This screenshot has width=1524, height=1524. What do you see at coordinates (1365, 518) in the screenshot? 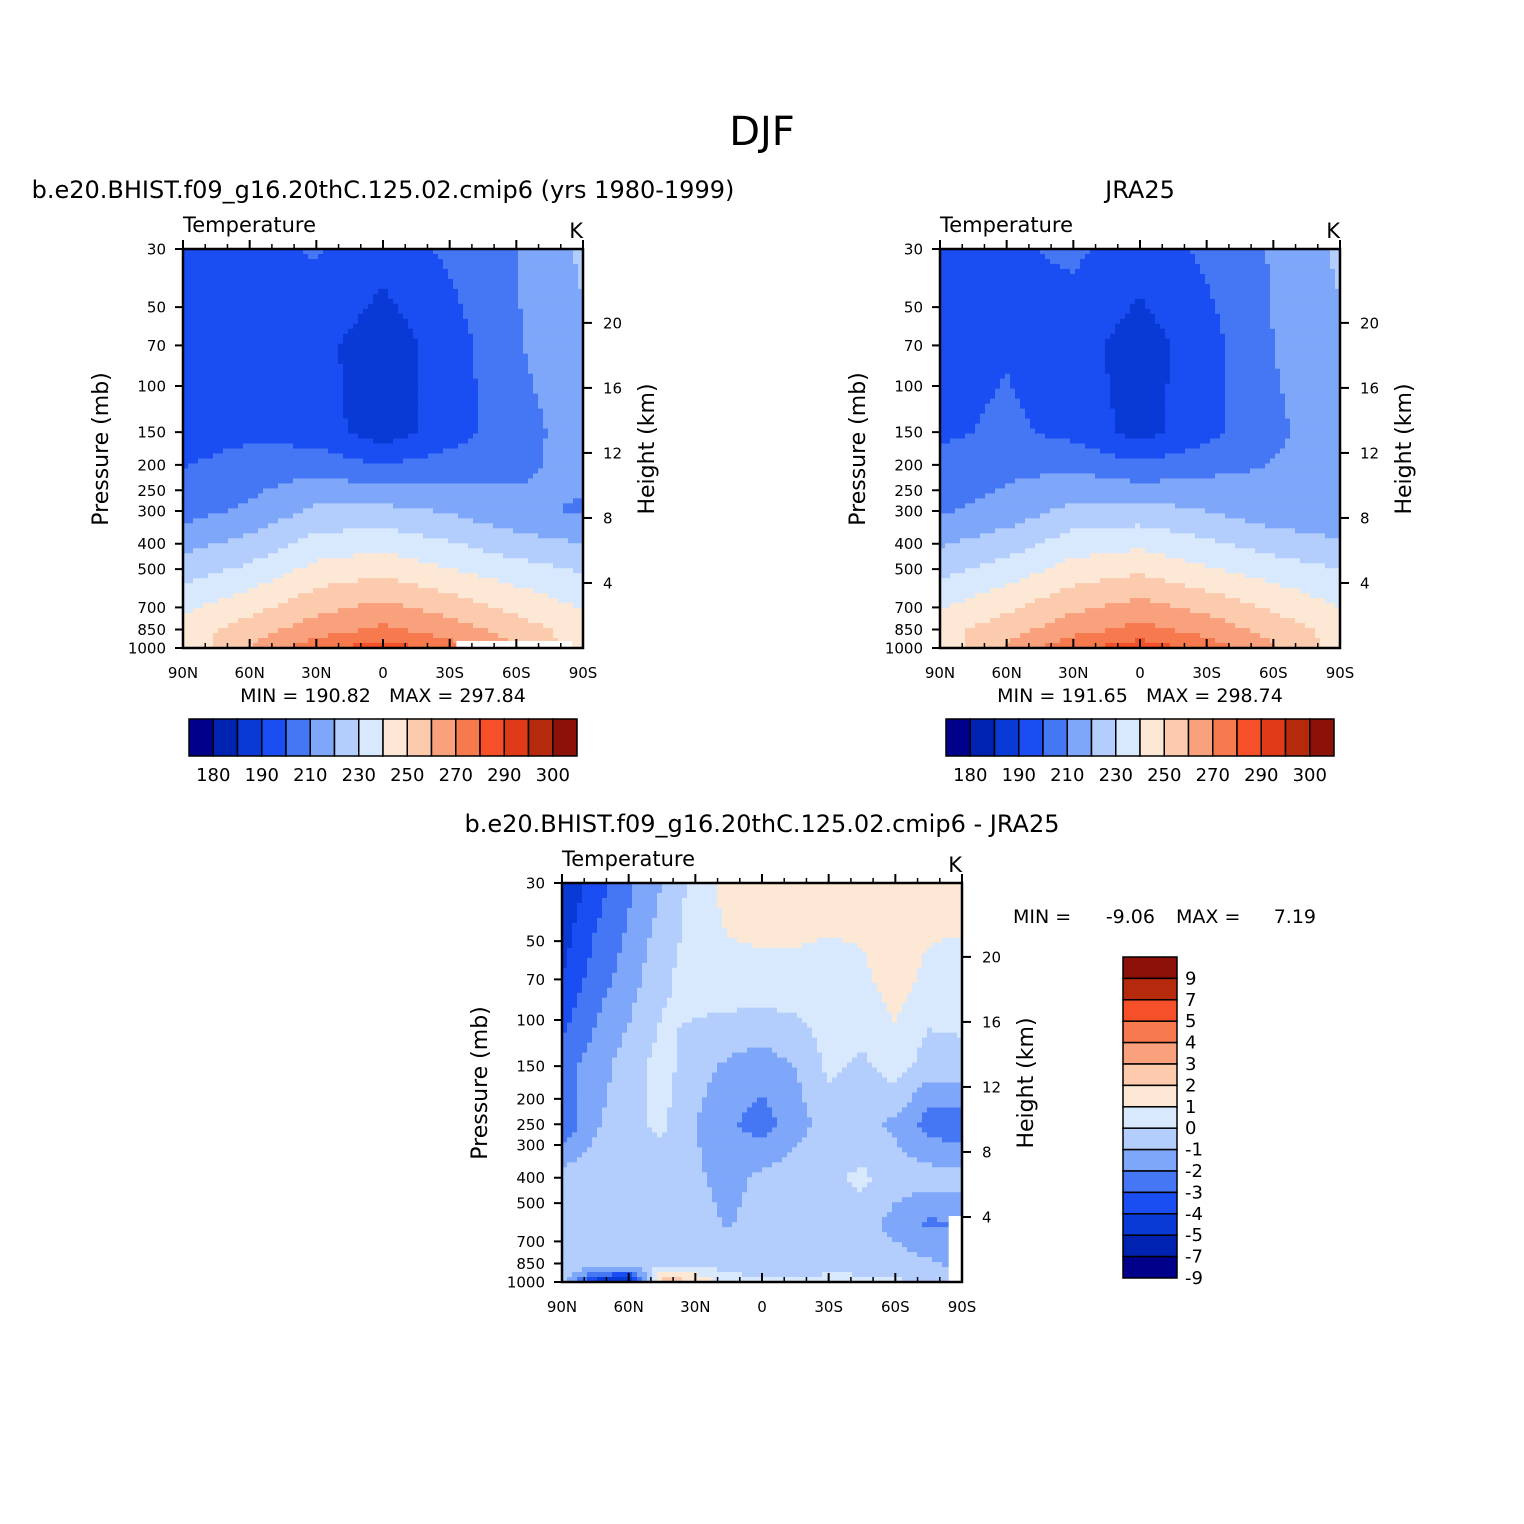
I see `obs-y2-tick-label: 8` at bounding box center [1365, 518].